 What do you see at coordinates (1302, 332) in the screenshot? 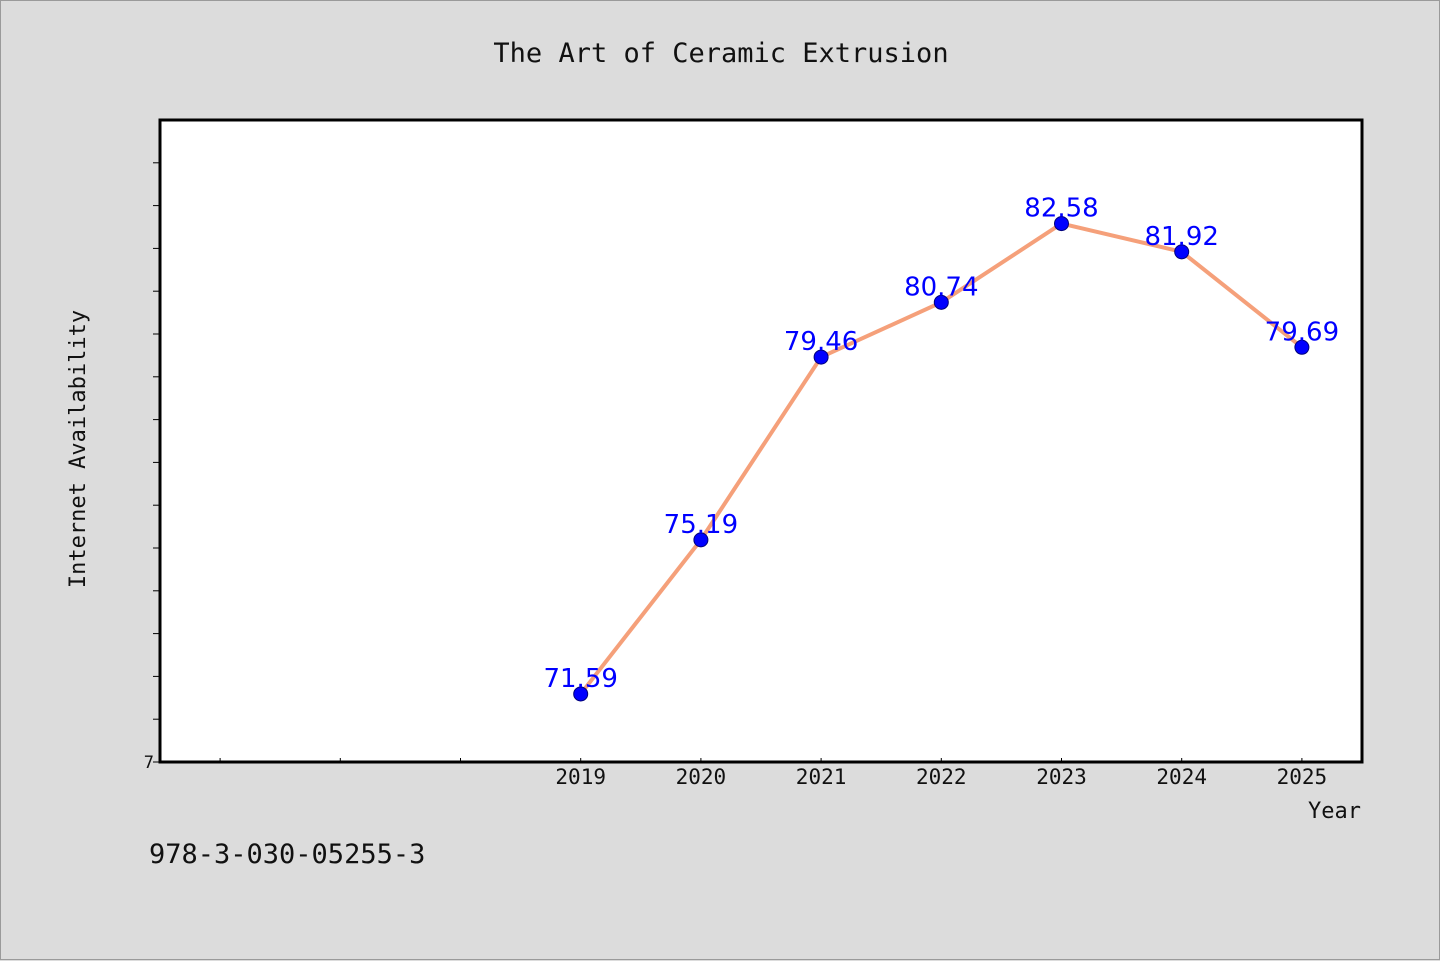
I see `data-label: 79.69` at bounding box center [1302, 332].